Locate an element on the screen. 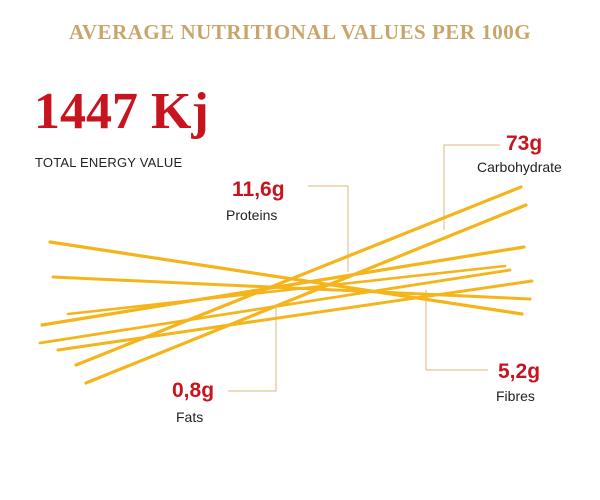  fibres-value: 5,2g is located at coordinates (519, 371).